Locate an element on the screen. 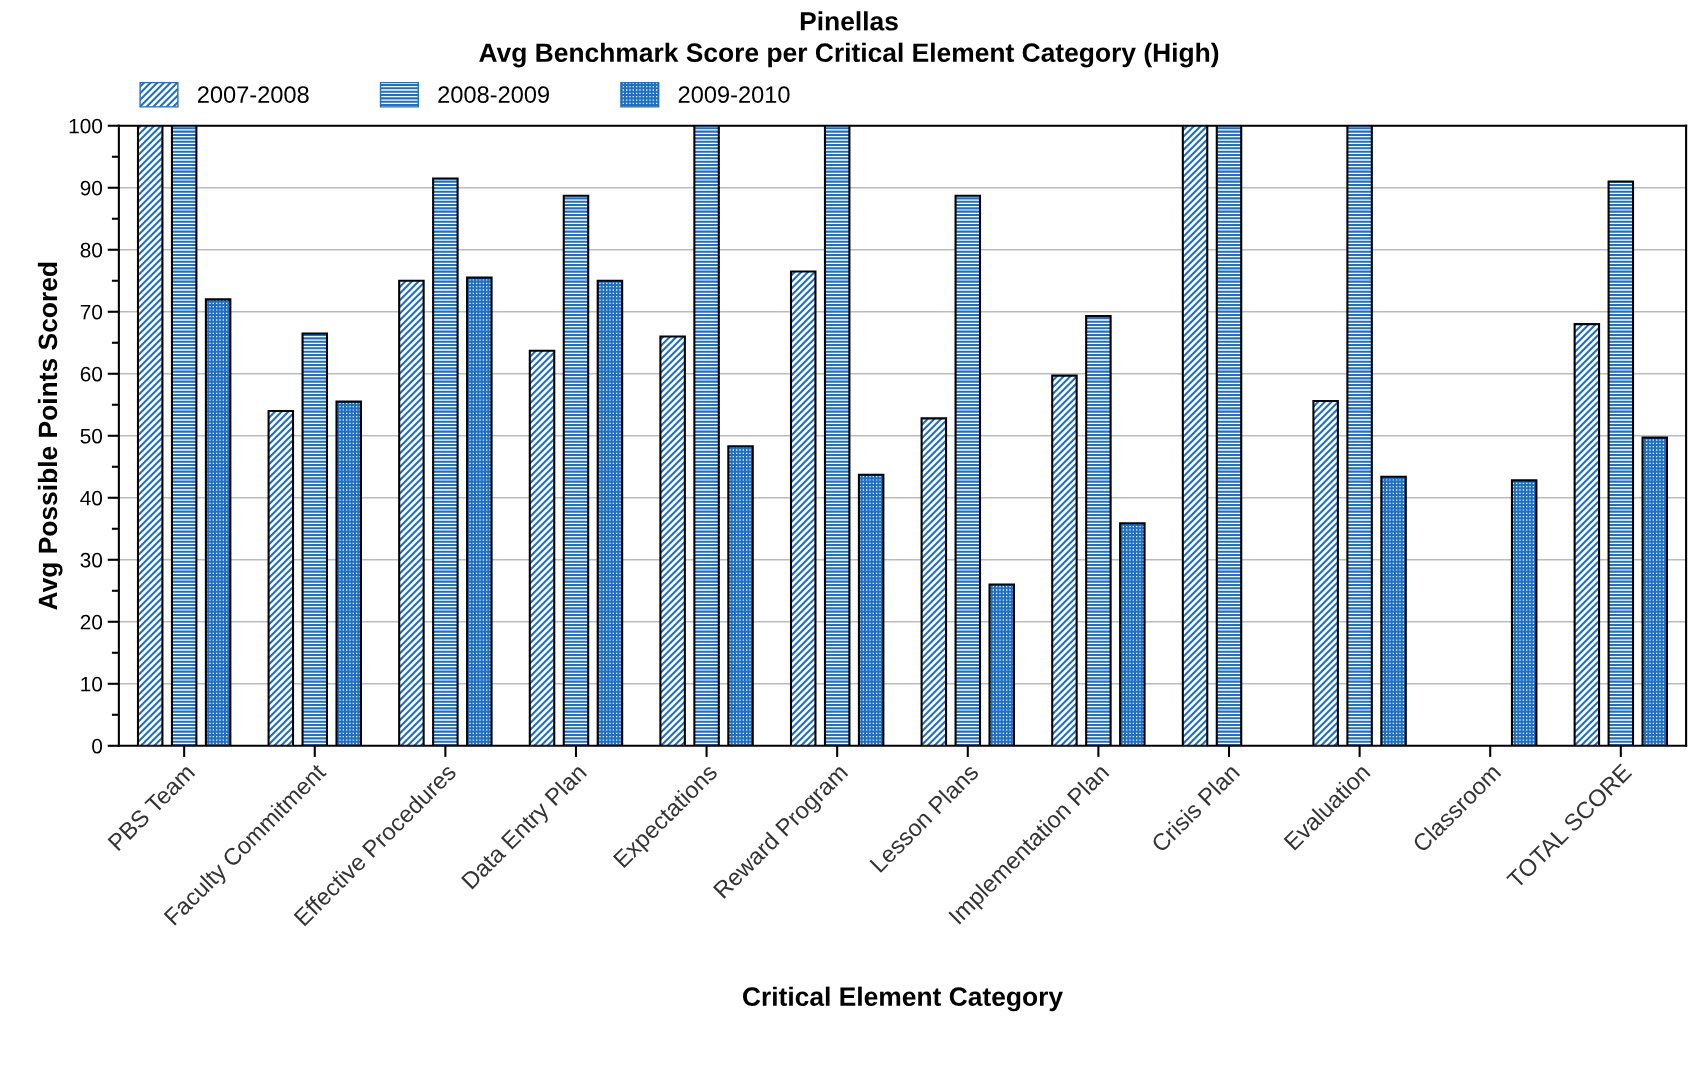 This screenshot has width=1698, height=1084. y-tick-label: 100 is located at coordinates (86, 126).